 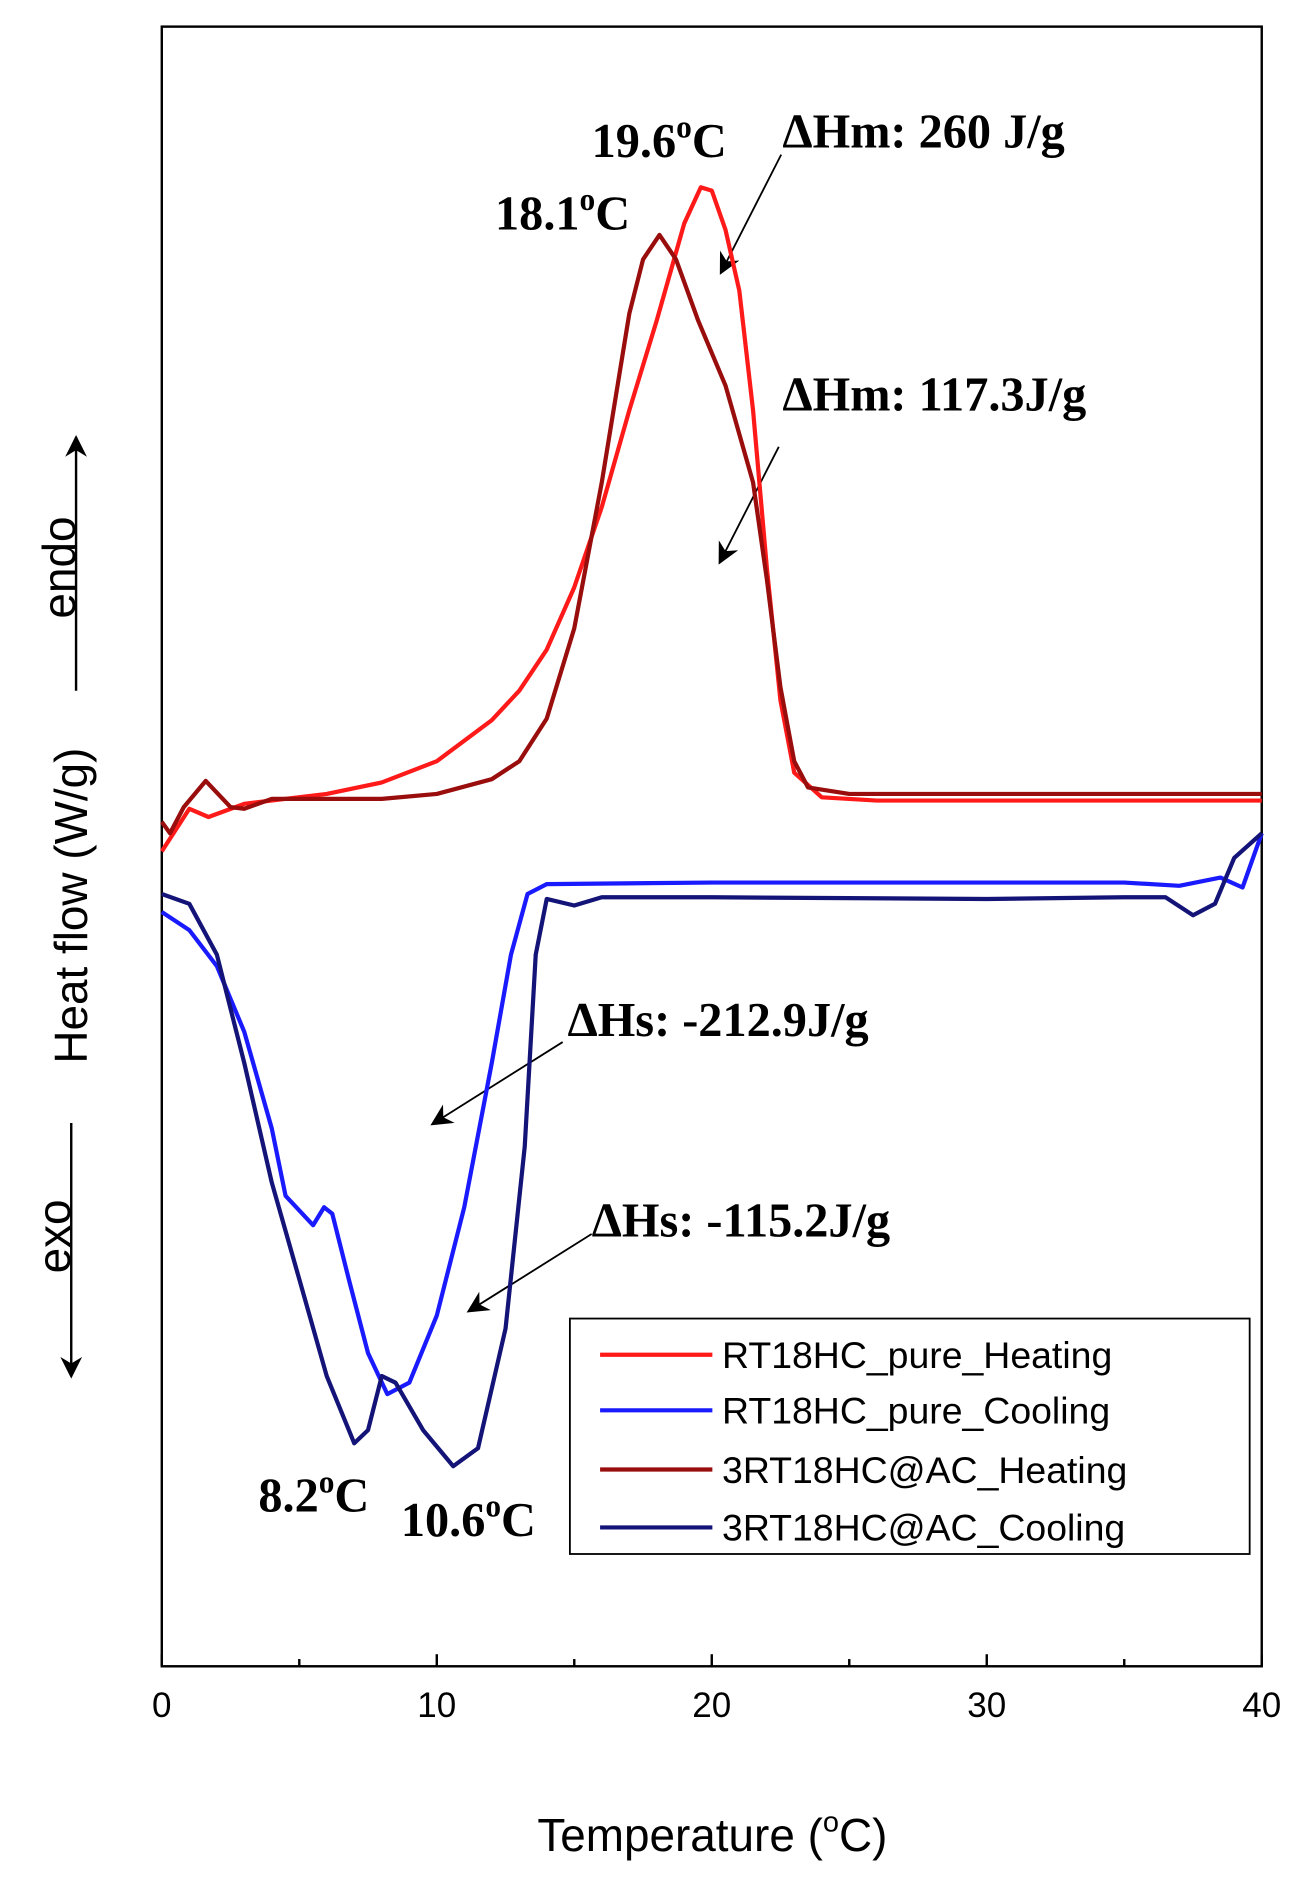 I want to click on y-up-label: endo, so click(x=59, y=568).